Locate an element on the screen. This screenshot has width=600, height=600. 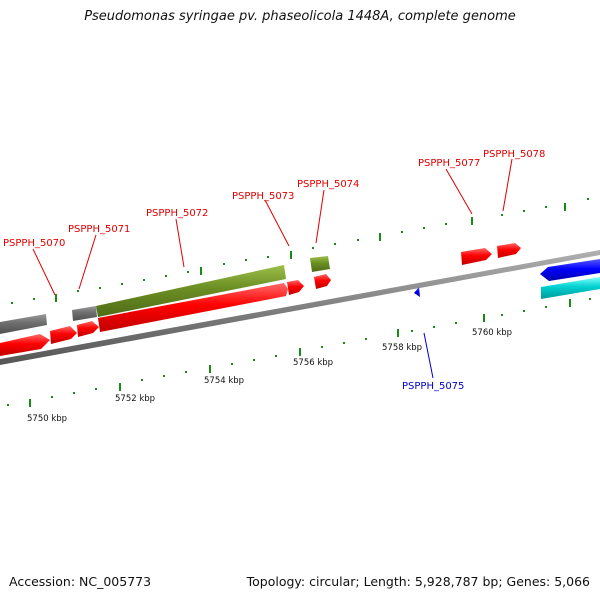
gene-label-pspph-5075: PSPPH_5075 is located at coordinates (433, 386).